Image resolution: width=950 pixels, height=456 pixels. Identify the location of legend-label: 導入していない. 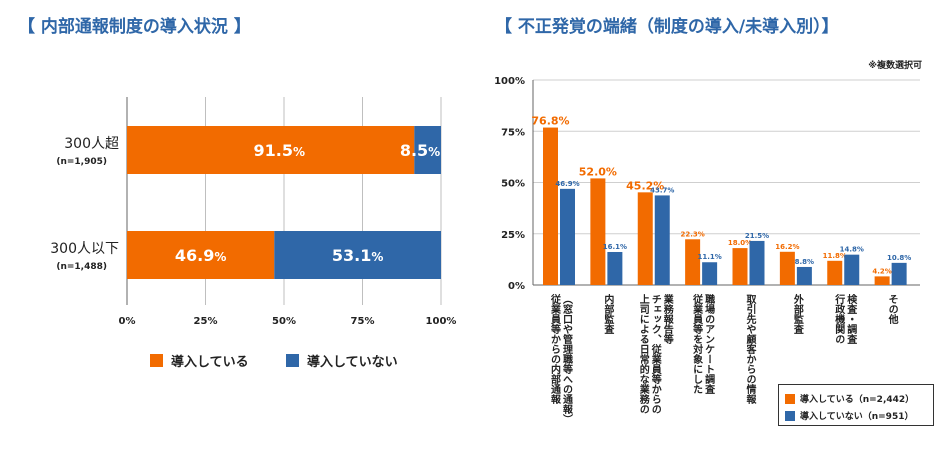
(352, 362).